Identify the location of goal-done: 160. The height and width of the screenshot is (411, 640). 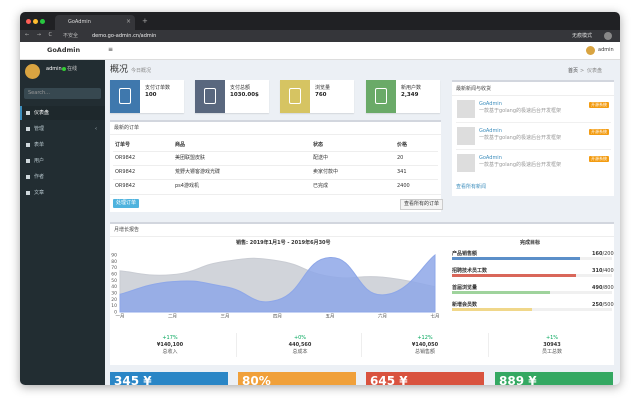
(597, 254).